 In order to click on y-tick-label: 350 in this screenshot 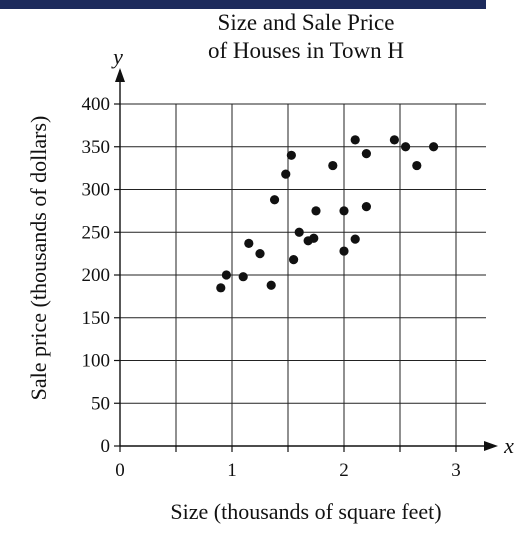, I will do `click(96, 147)`.